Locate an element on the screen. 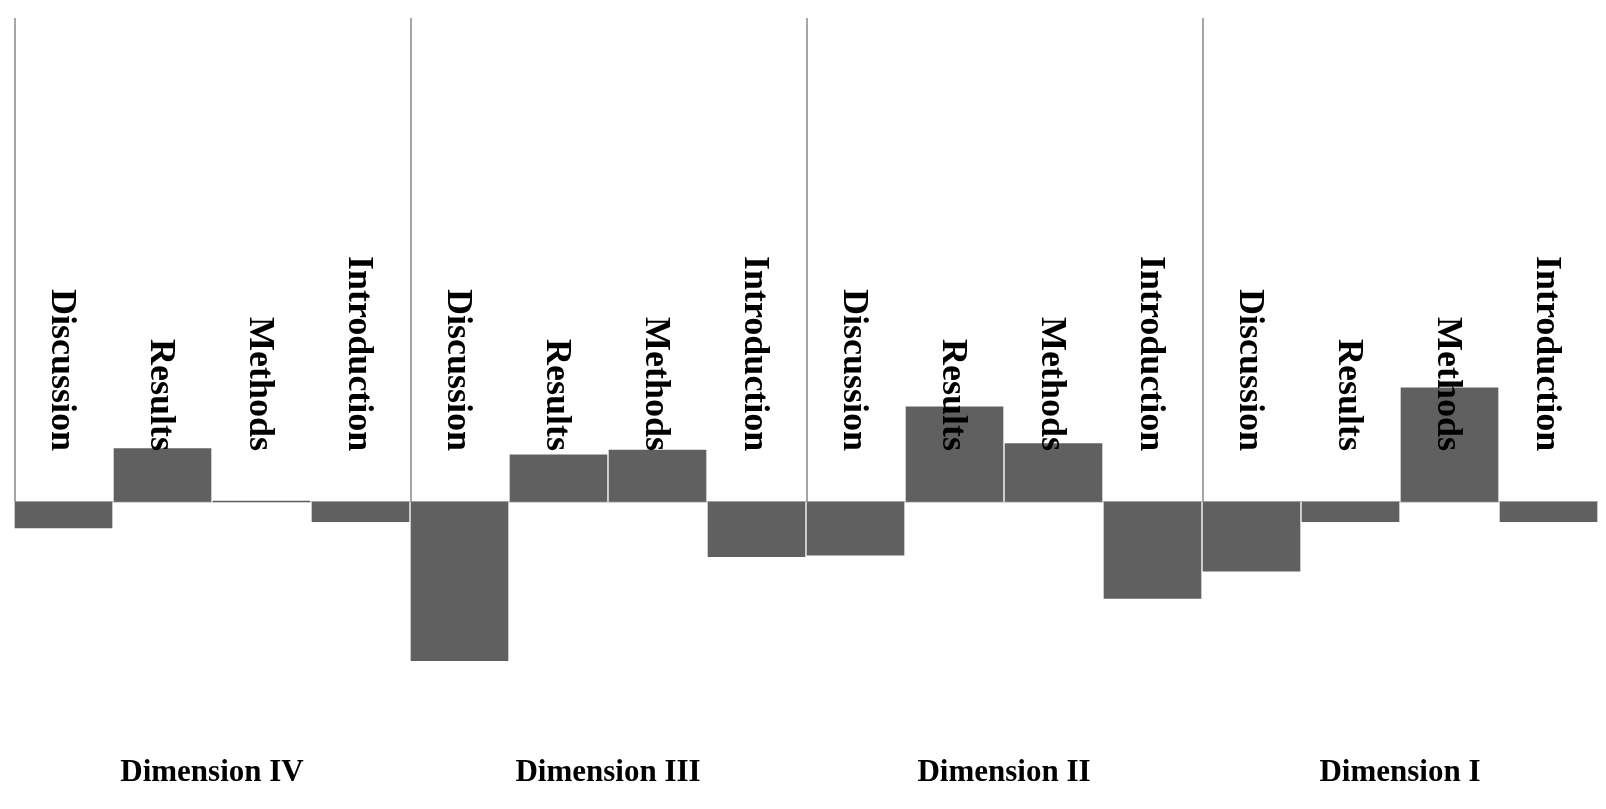  text: Dimension III is located at coordinates (608, 771).